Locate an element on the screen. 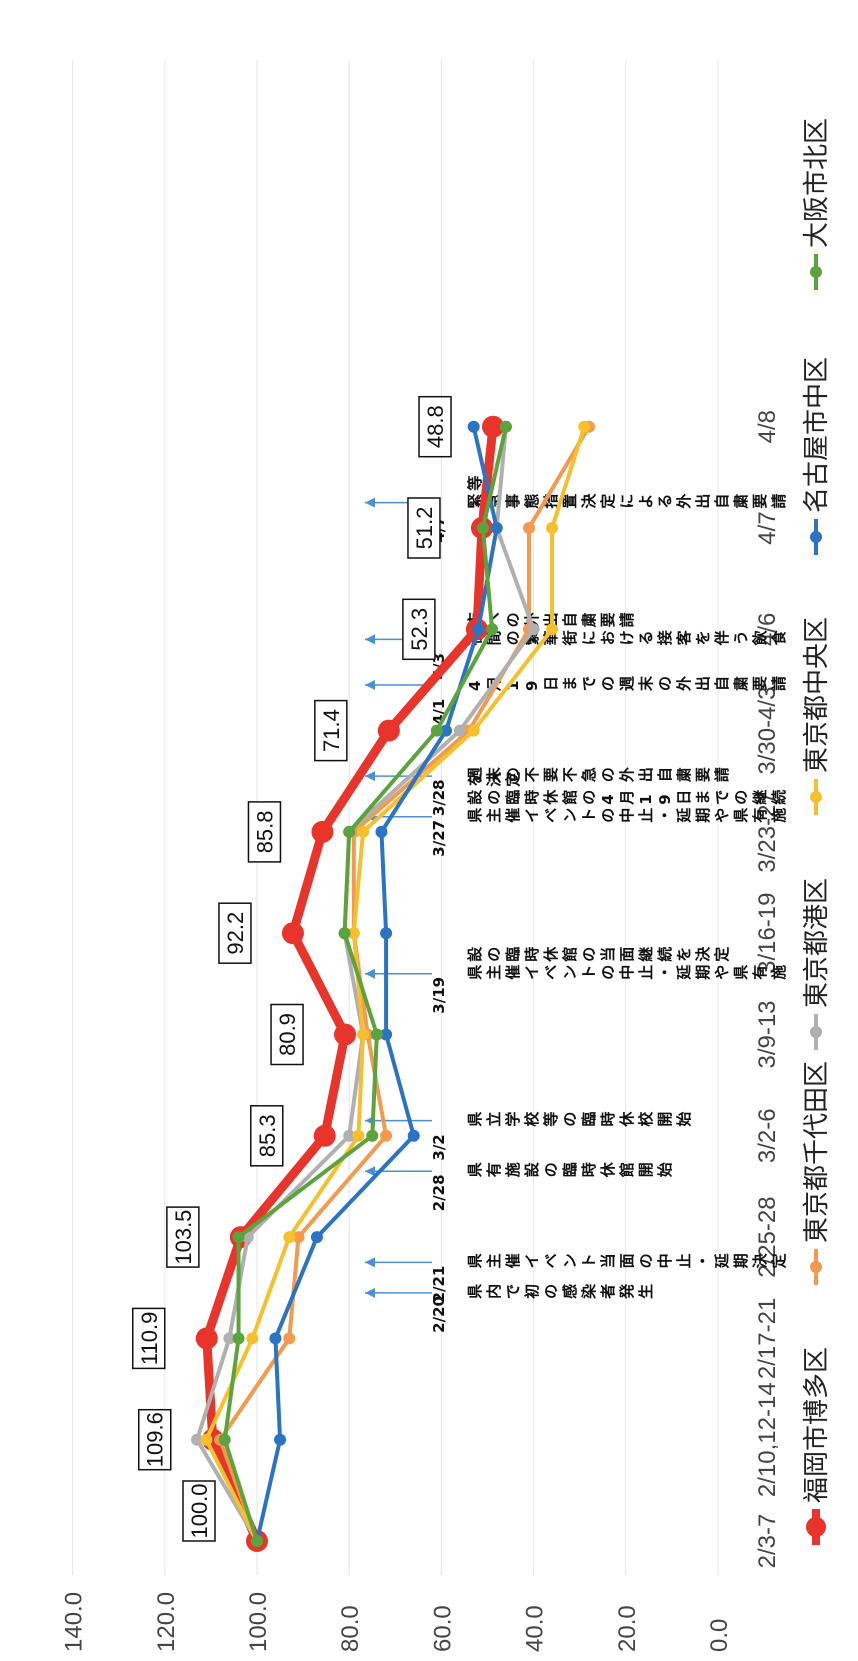  annotation: 2/28 県有施設の臨時休館開始 is located at coordinates (519, 1186).